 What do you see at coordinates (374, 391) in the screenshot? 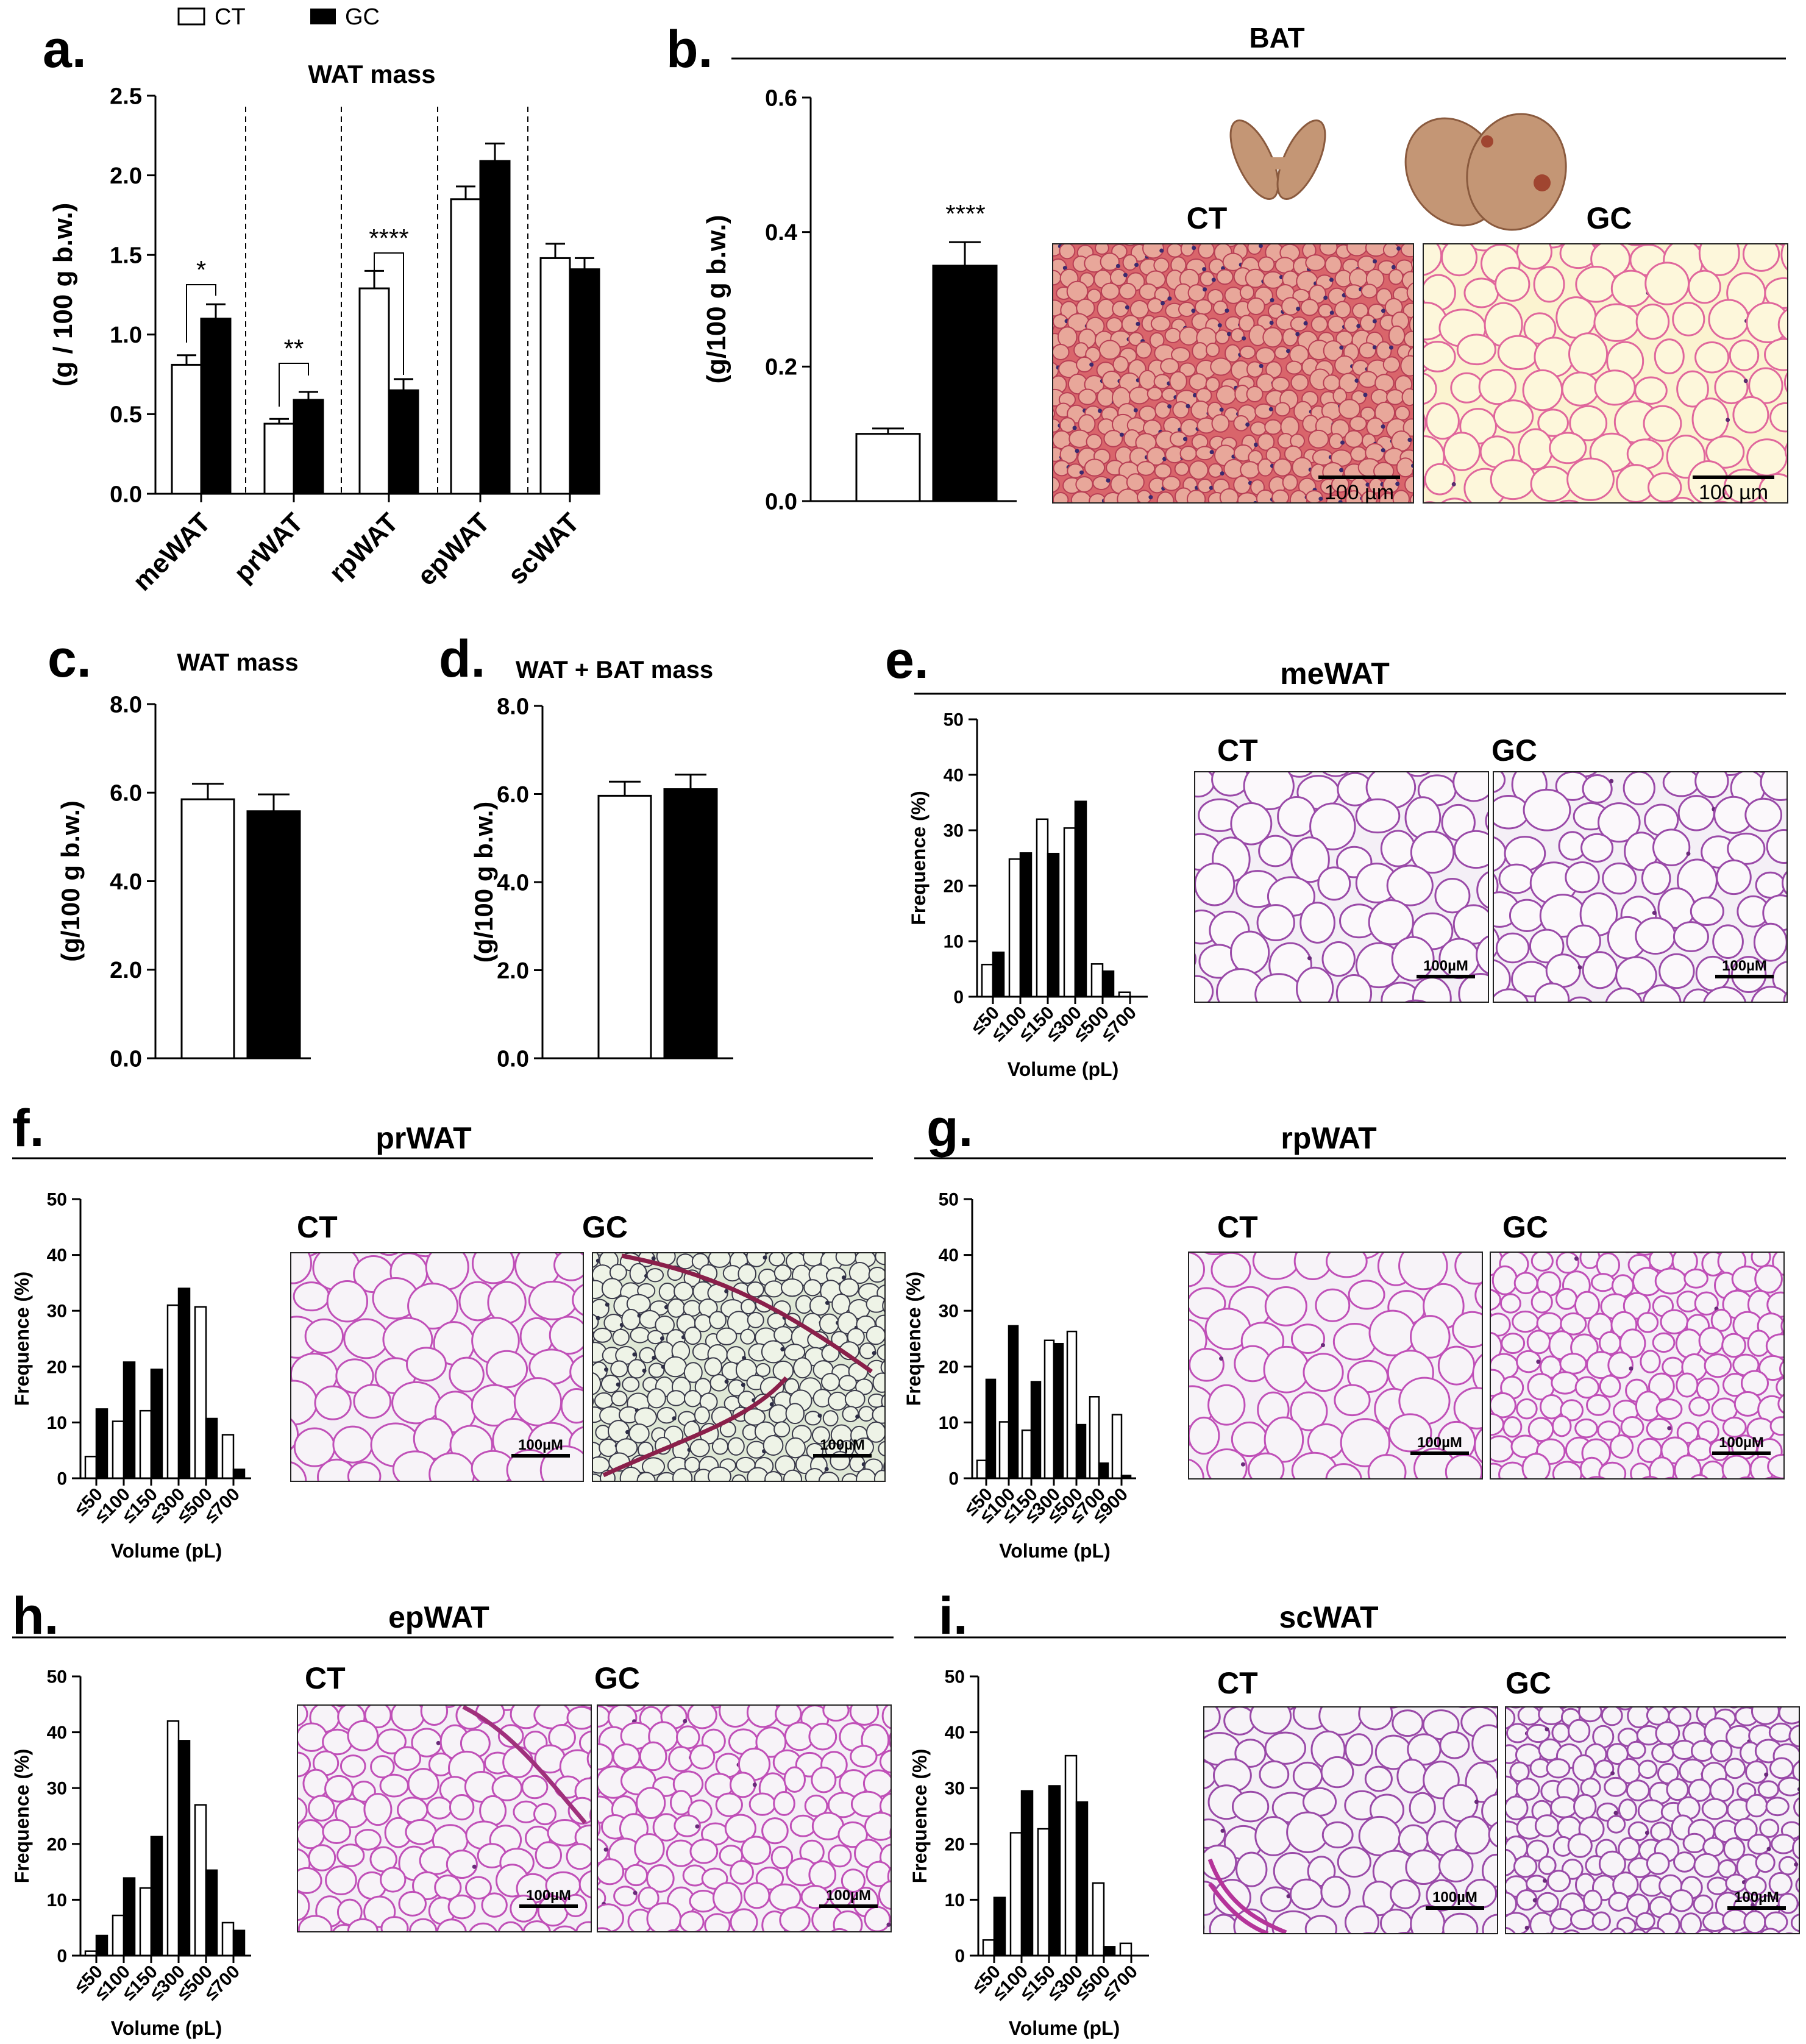
I see `bar-ct-rpWAT` at bounding box center [374, 391].